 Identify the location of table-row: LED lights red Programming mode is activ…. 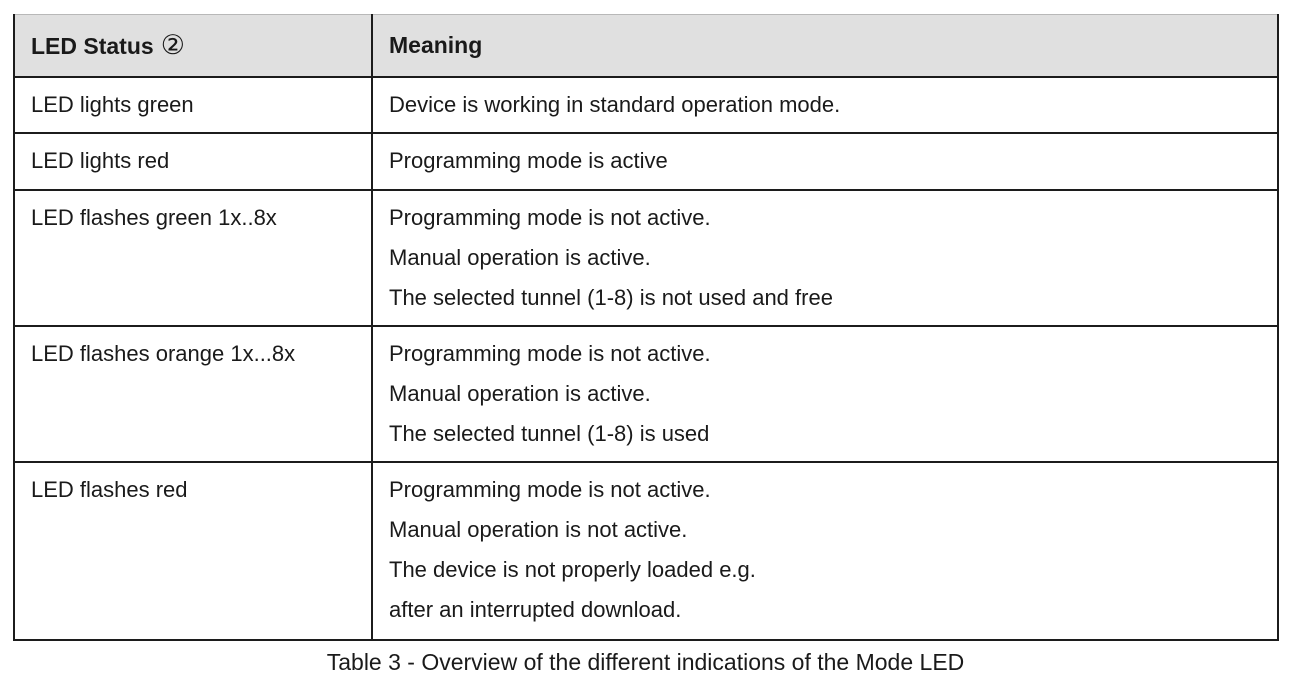
(646, 161).